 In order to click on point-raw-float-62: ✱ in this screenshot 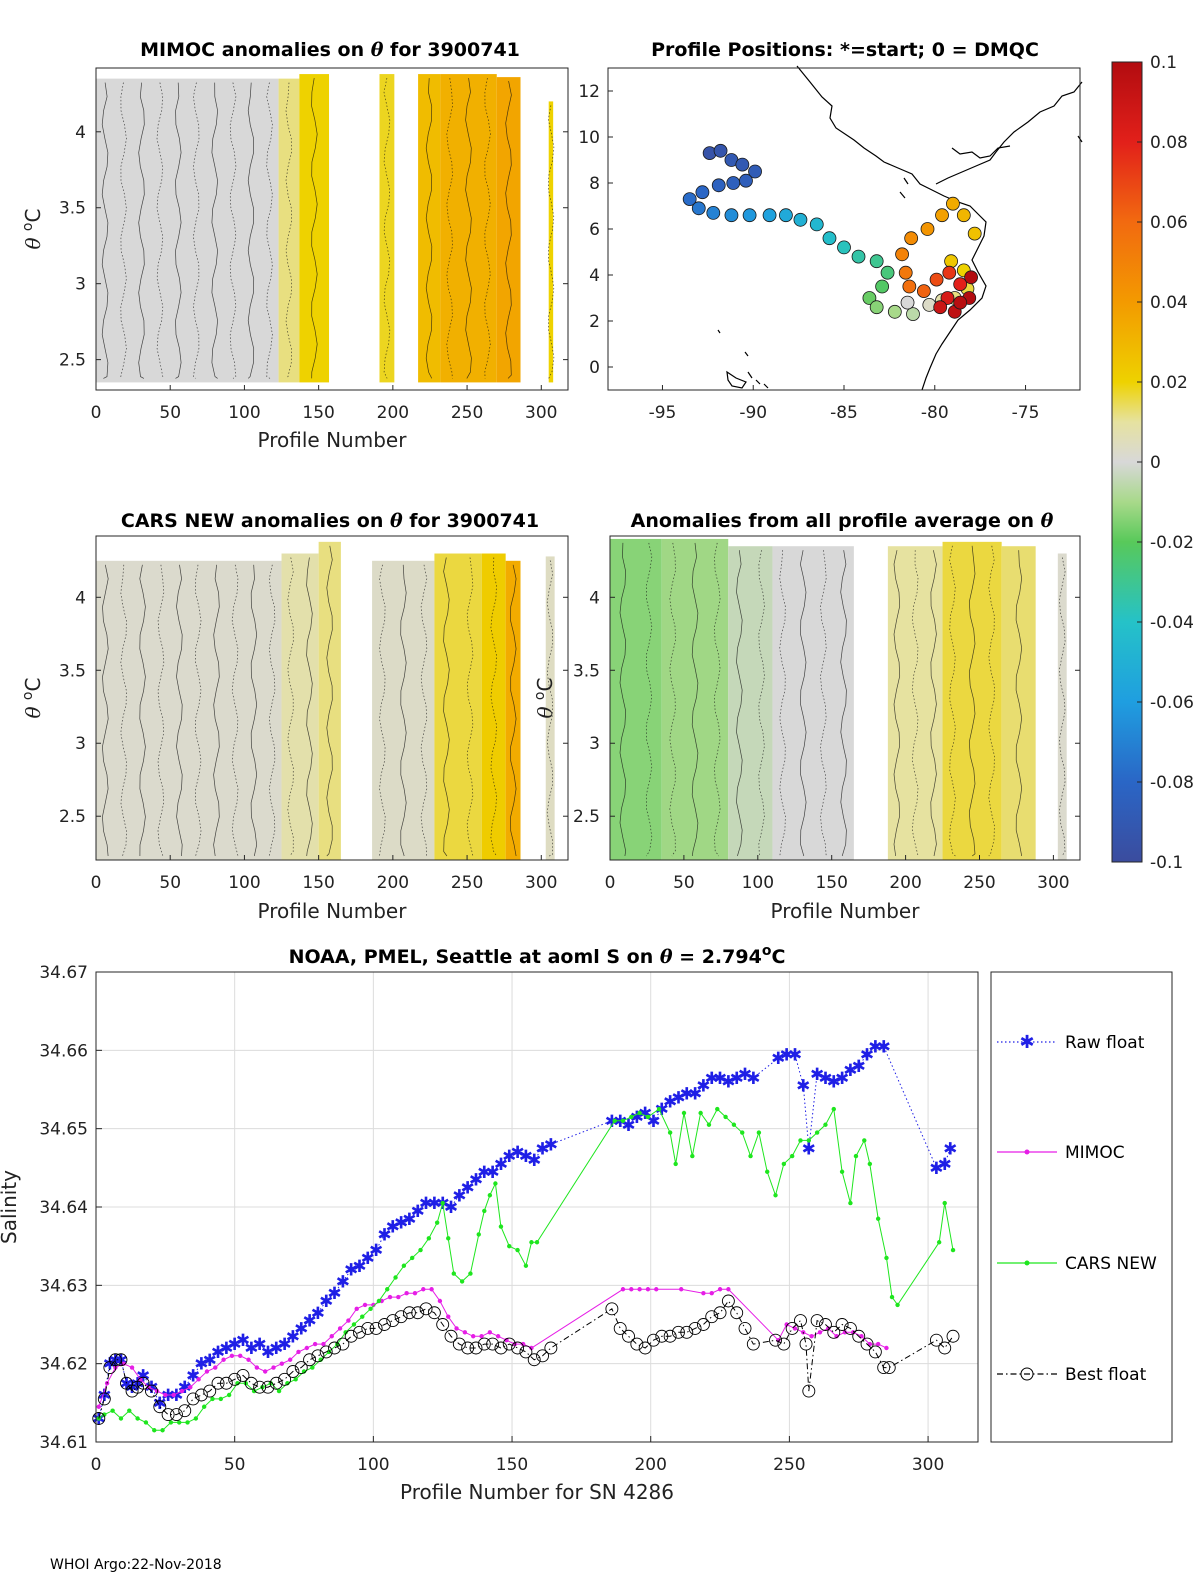, I will do `click(645, 1114)`.